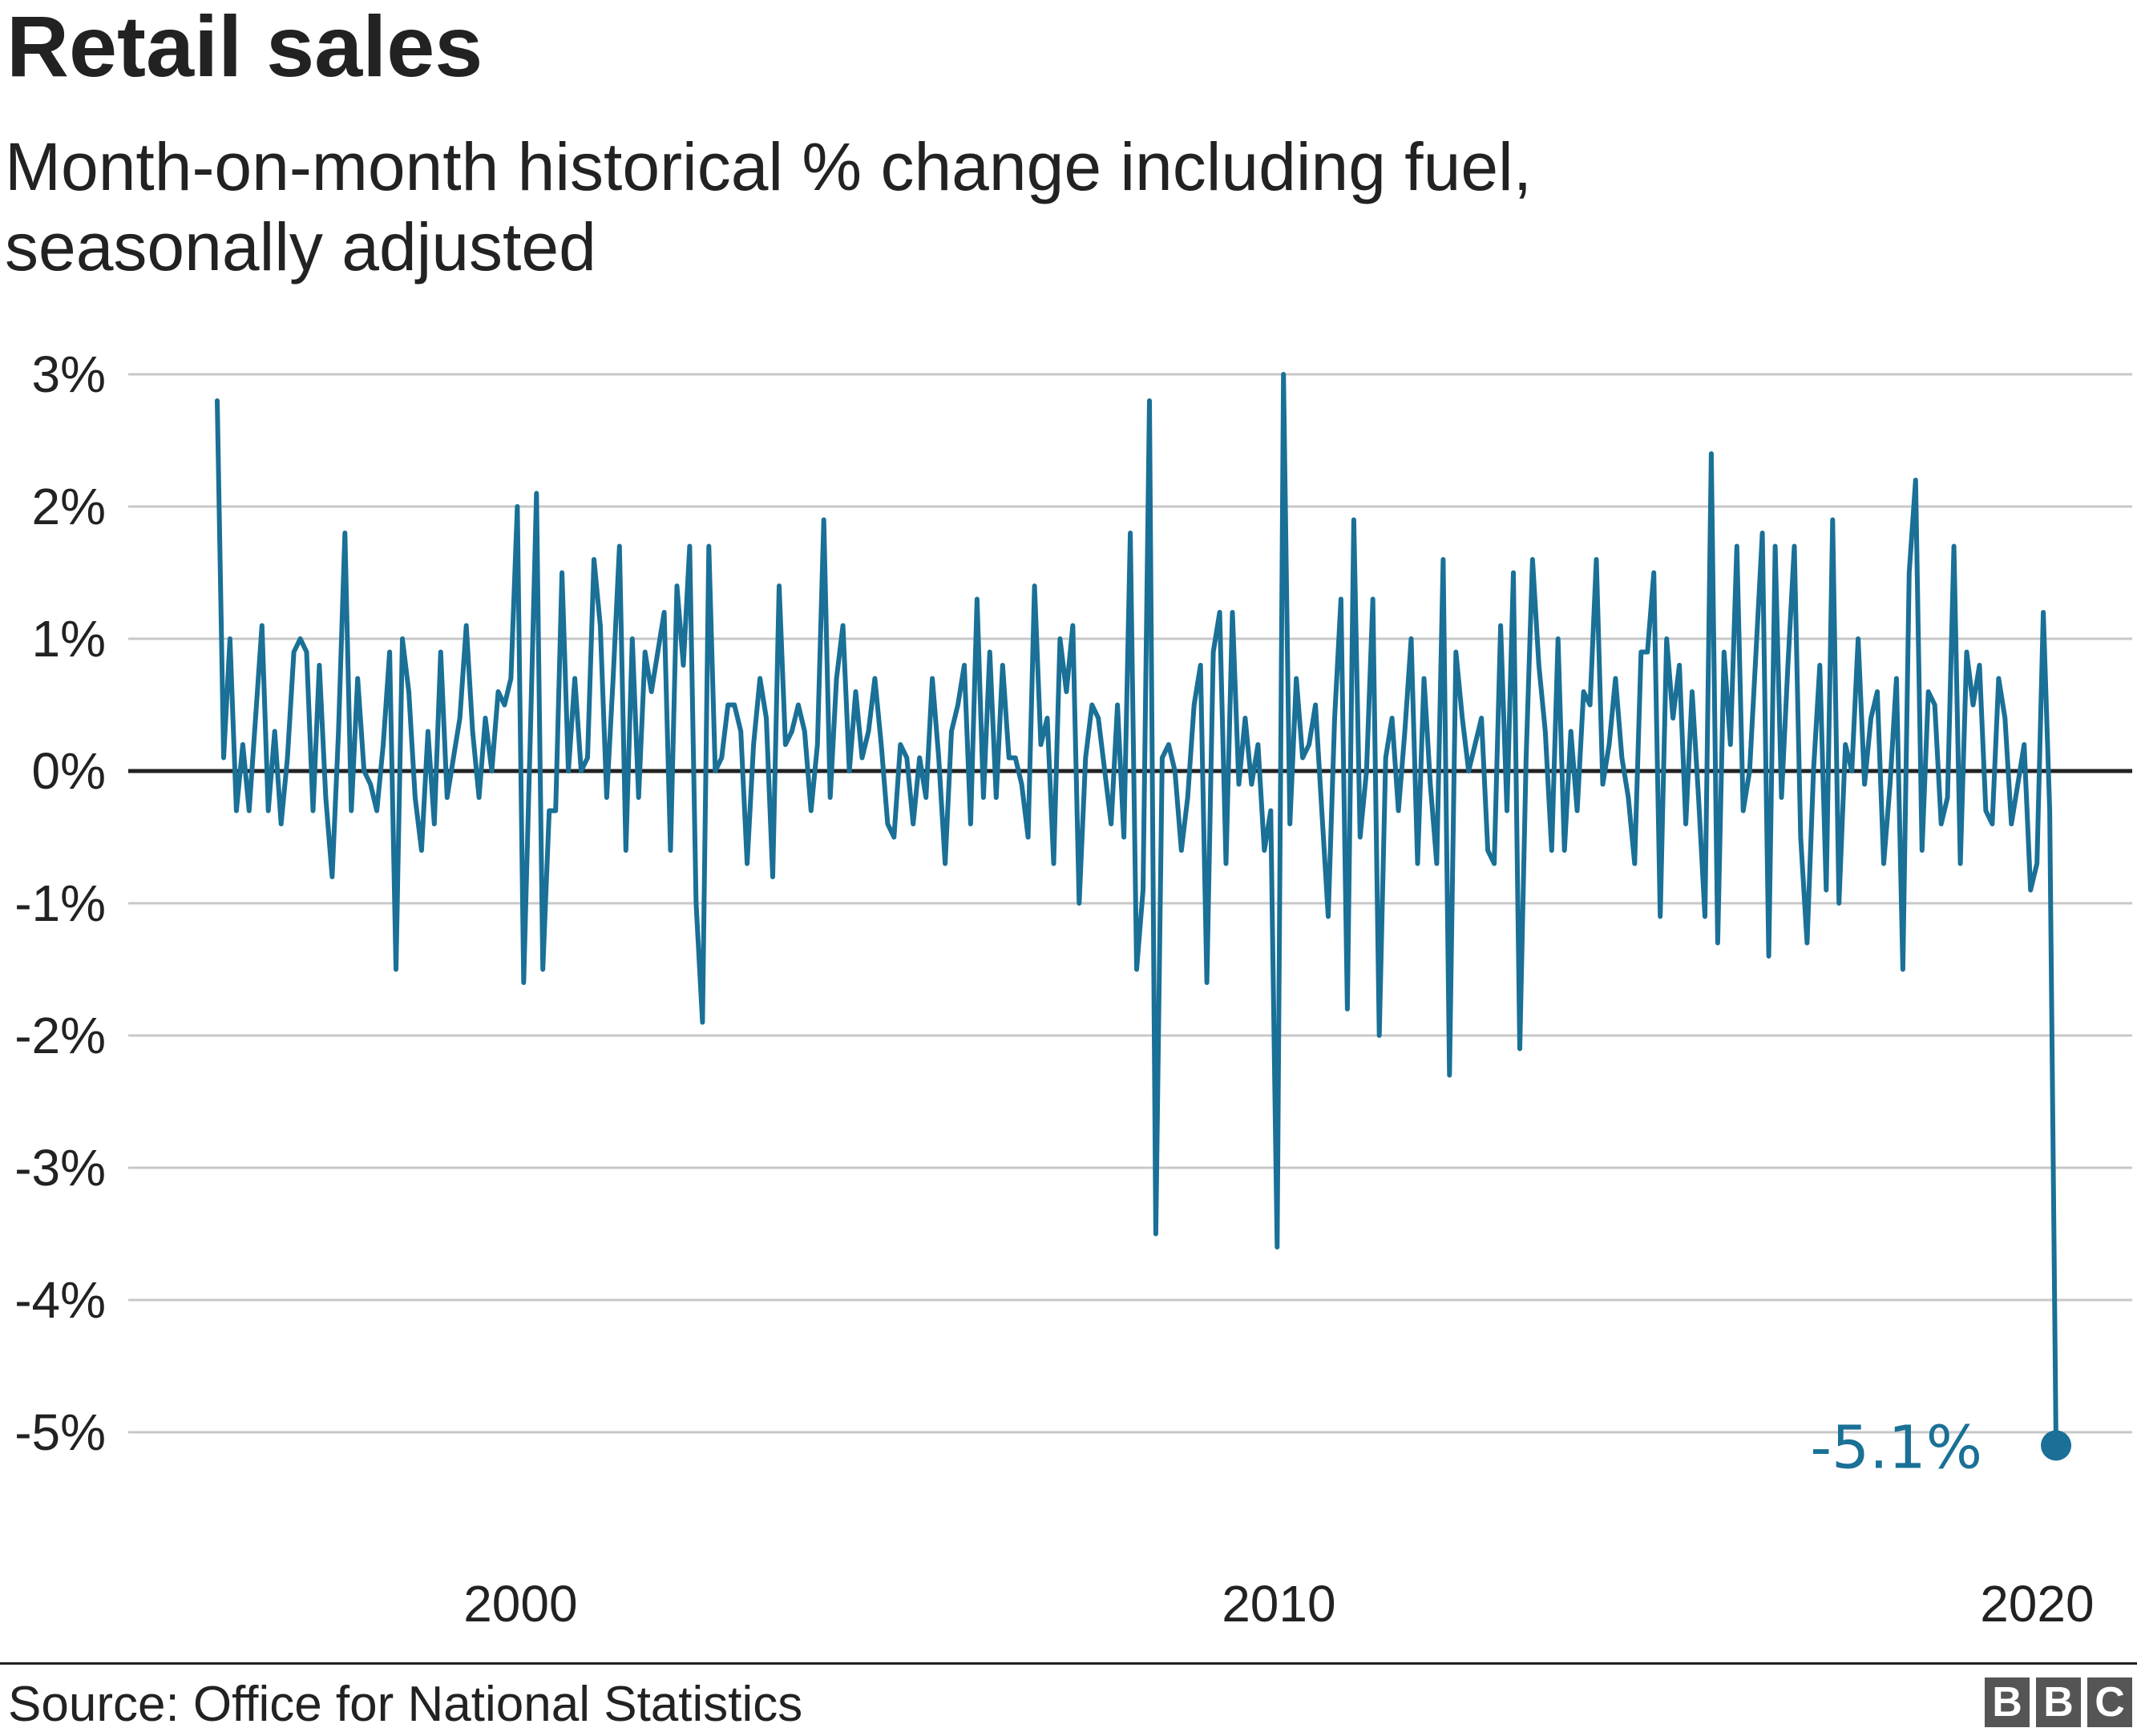 The width and height of the screenshot is (2137, 1736). Describe the element at coordinates (60, 1432) in the screenshot. I see `y-tick-label: -5%` at that location.